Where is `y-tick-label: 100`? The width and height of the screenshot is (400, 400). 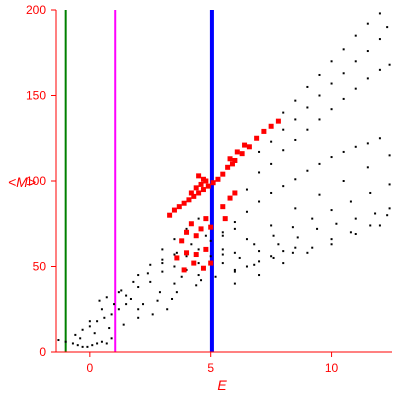
y-tick-label: 100 is located at coordinates (36, 181).